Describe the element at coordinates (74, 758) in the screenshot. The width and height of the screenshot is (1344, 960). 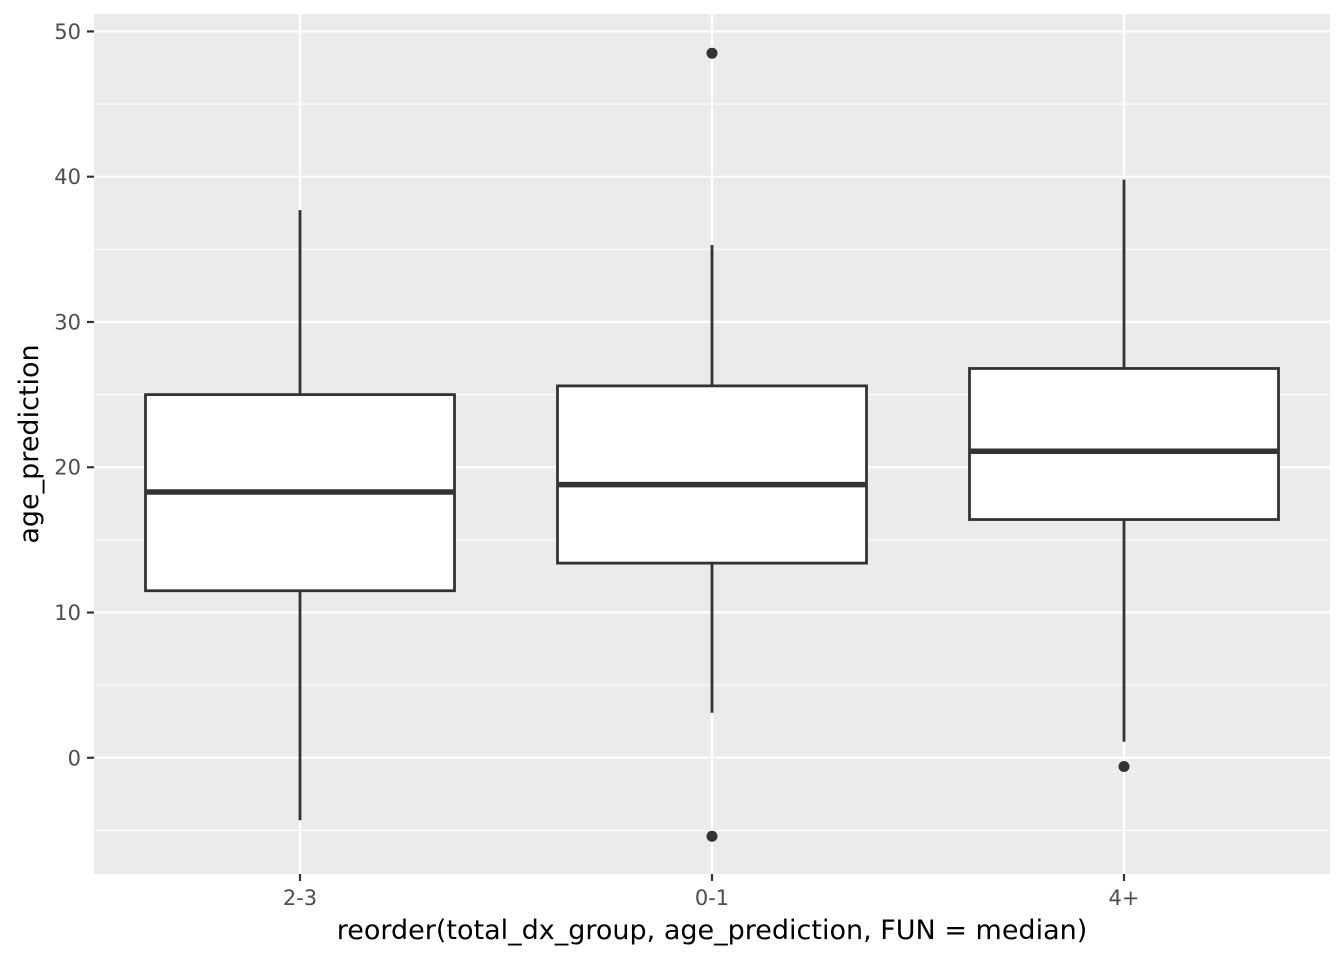
I see `y-tick-label: 0` at that location.